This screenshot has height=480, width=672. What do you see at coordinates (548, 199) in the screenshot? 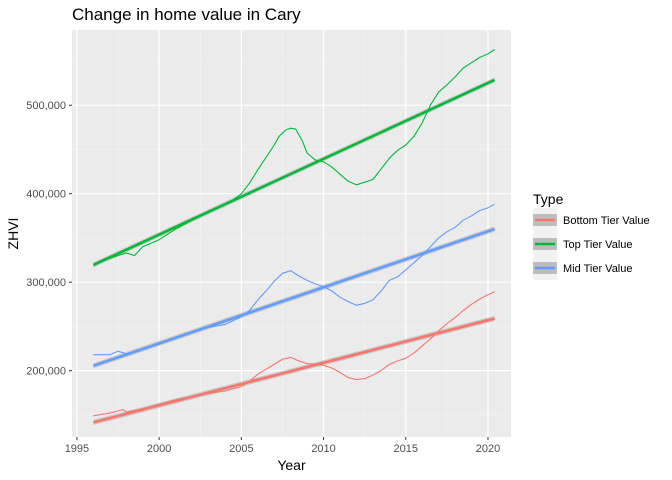
I see `legend-title: Type` at bounding box center [548, 199].